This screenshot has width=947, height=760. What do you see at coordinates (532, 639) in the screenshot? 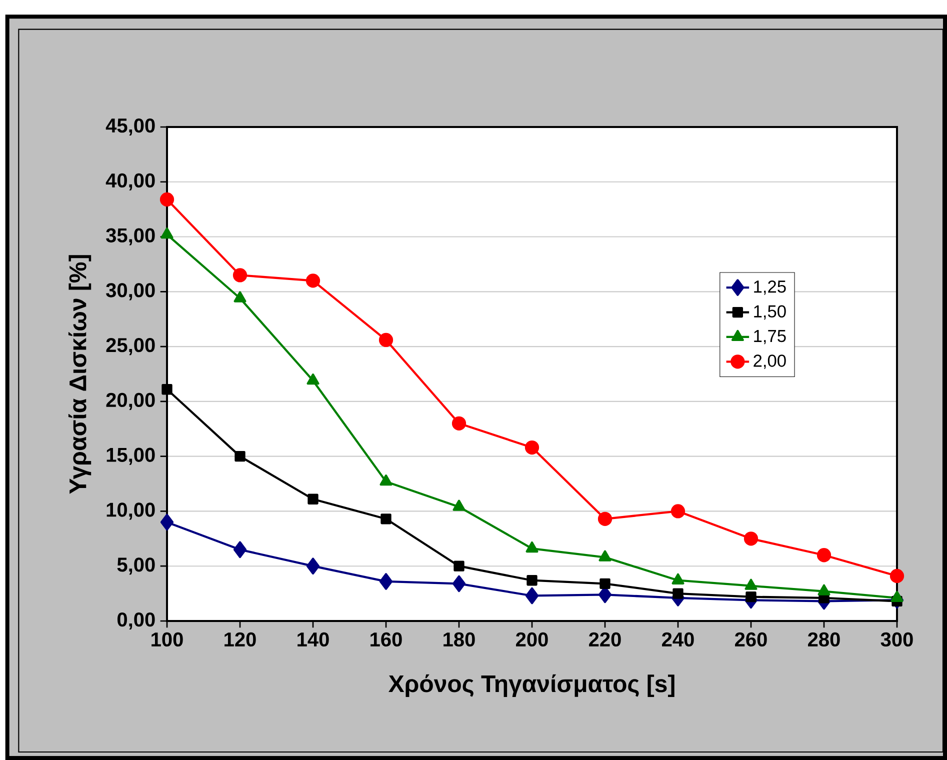
I see `x-tick-label: 200` at bounding box center [532, 639].